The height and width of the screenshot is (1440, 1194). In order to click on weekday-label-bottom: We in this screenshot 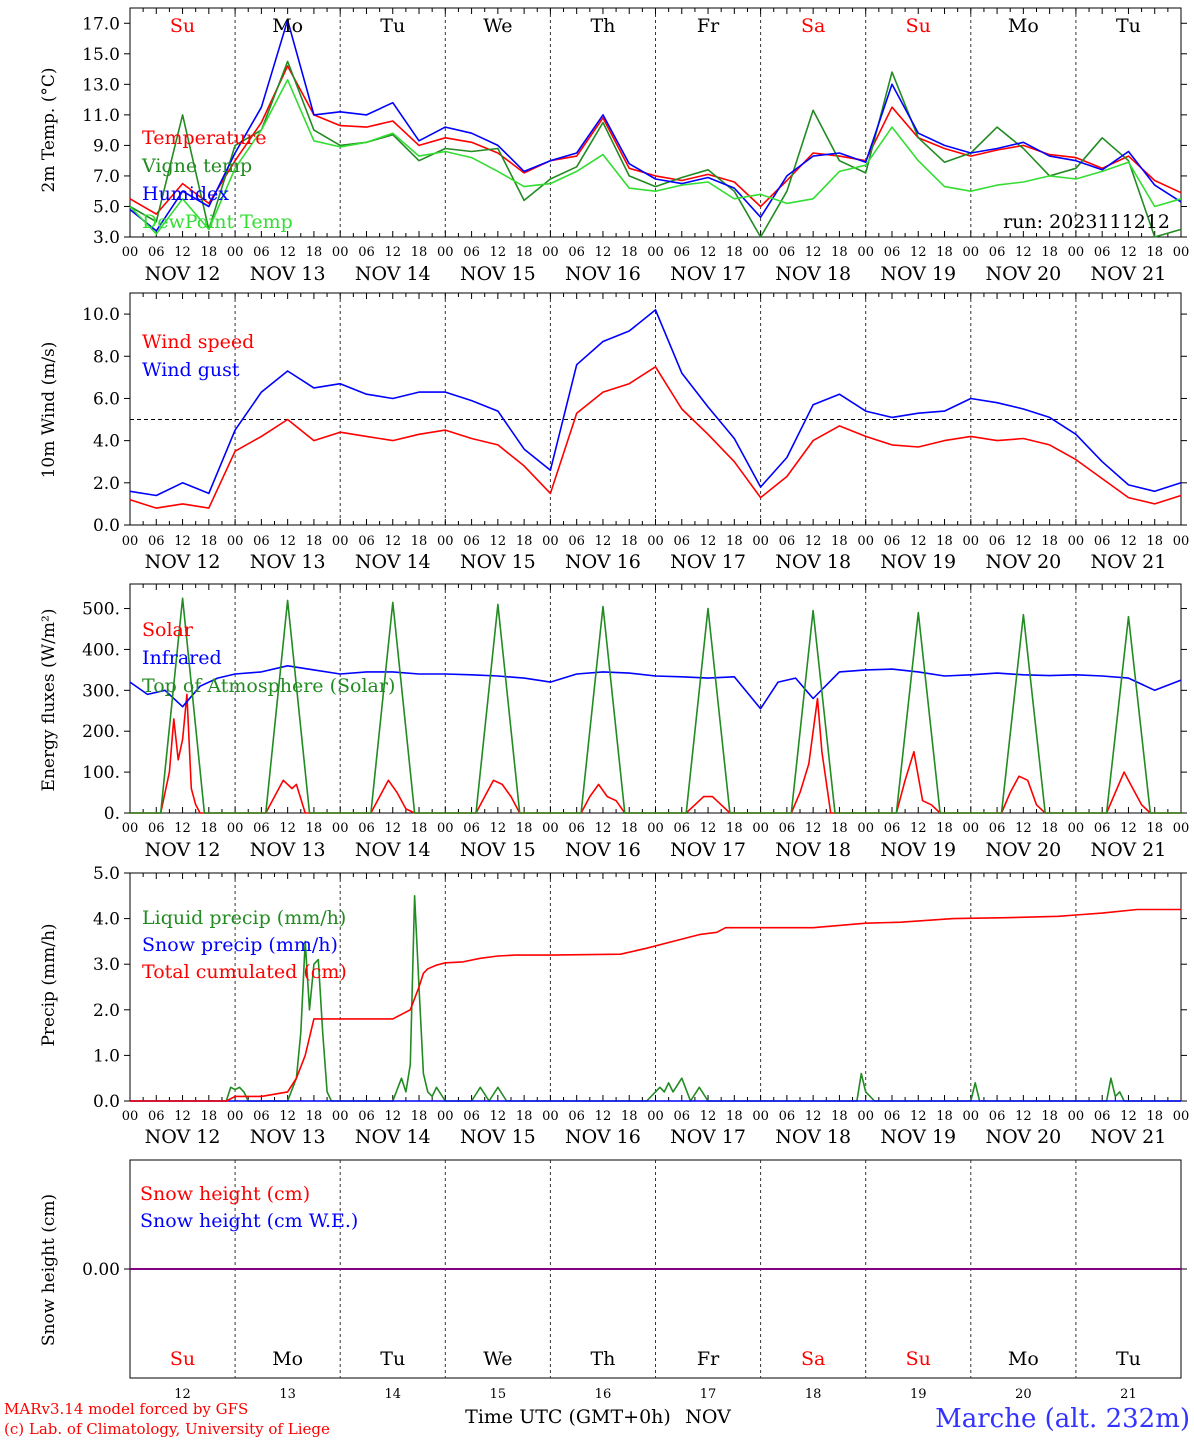, I will do `click(497, 1359)`.